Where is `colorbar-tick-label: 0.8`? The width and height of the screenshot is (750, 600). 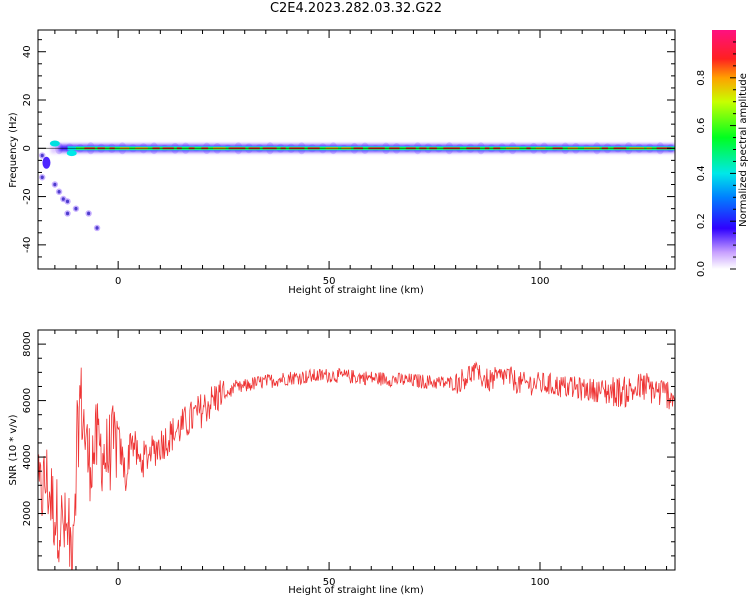 colorbar-tick-label: 0.8 is located at coordinates (701, 78).